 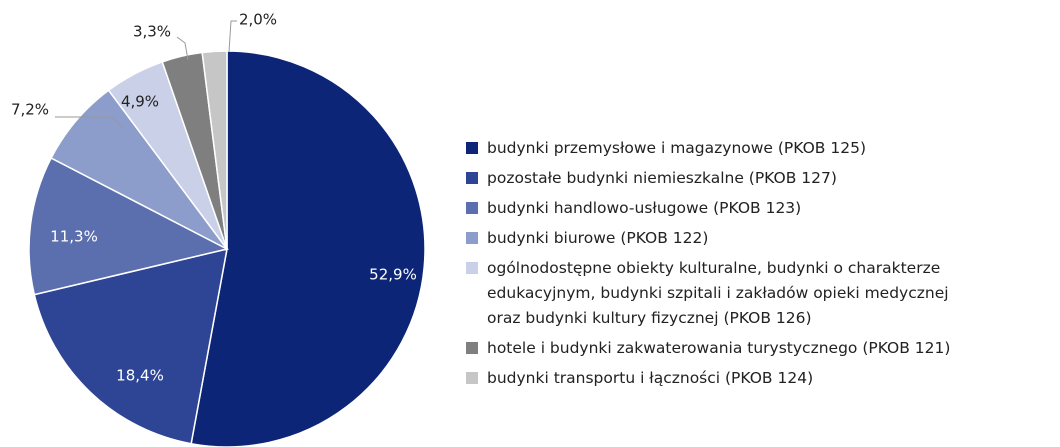 What do you see at coordinates (258, 20) in the screenshot?
I see `data-label: 2,0%` at bounding box center [258, 20].